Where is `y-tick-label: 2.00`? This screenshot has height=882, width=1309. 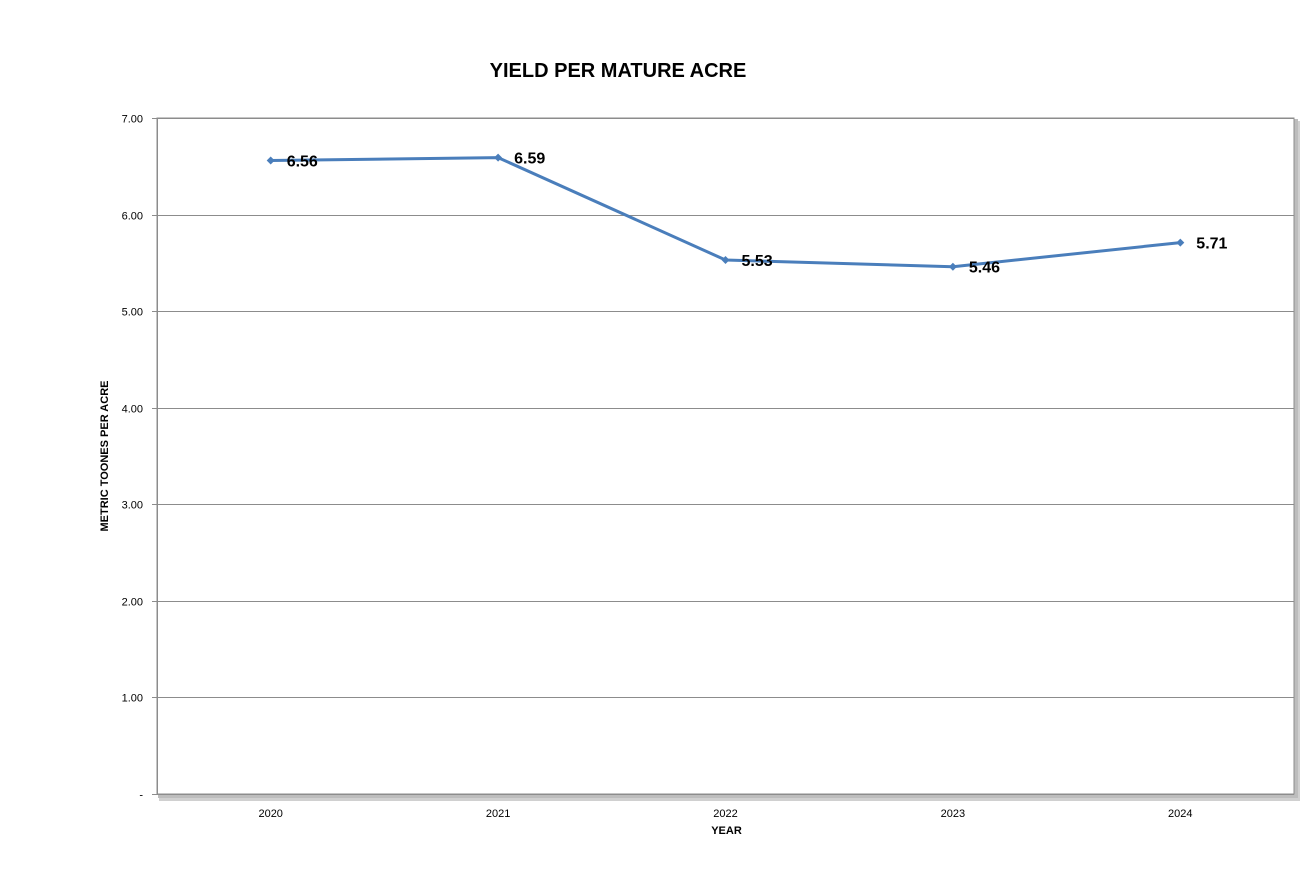 y-tick-label: 2.00 is located at coordinates (132, 603).